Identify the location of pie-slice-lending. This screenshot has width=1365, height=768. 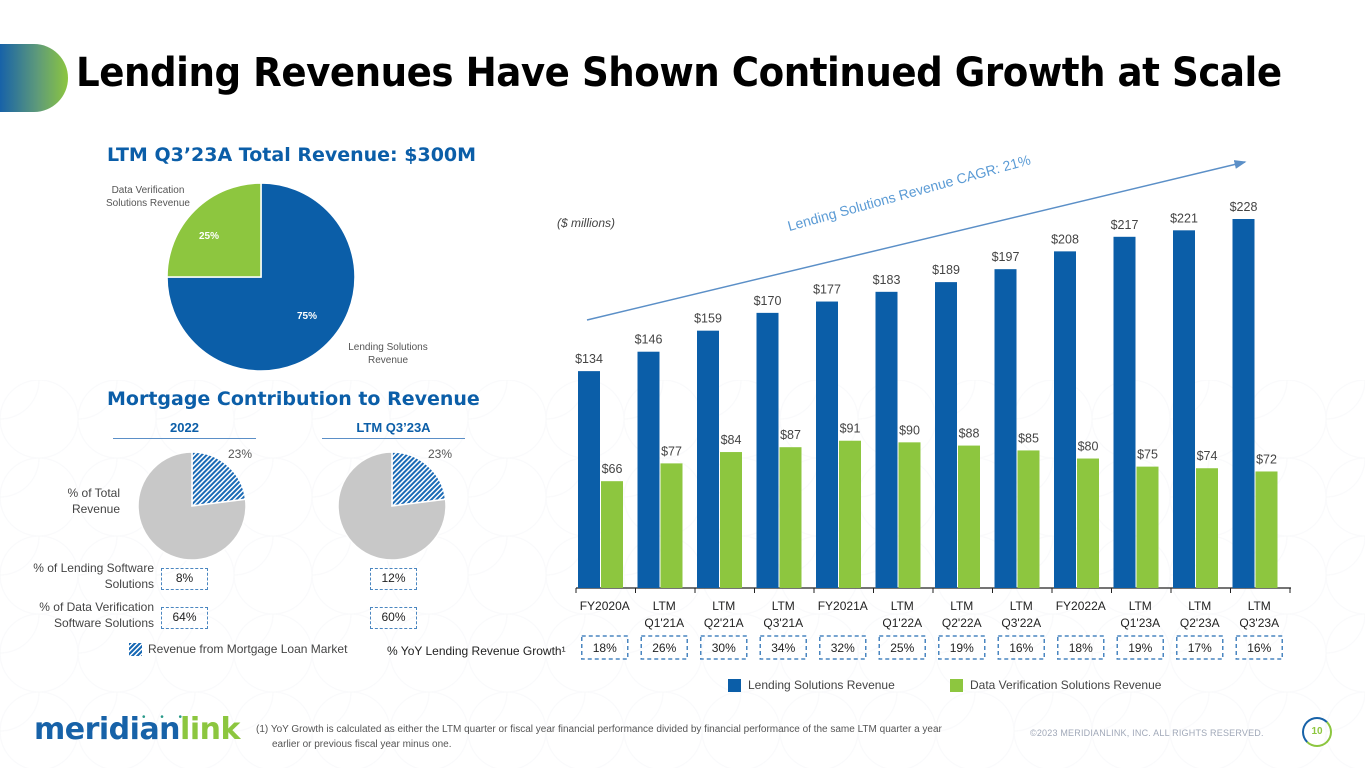
(261, 277).